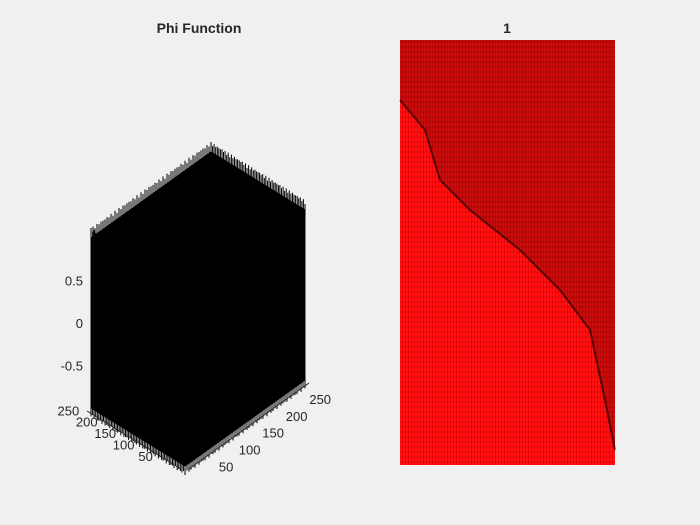 The width and height of the screenshot is (700, 525). What do you see at coordinates (72, 366) in the screenshot?
I see `z-tick-label: -0.5` at bounding box center [72, 366].